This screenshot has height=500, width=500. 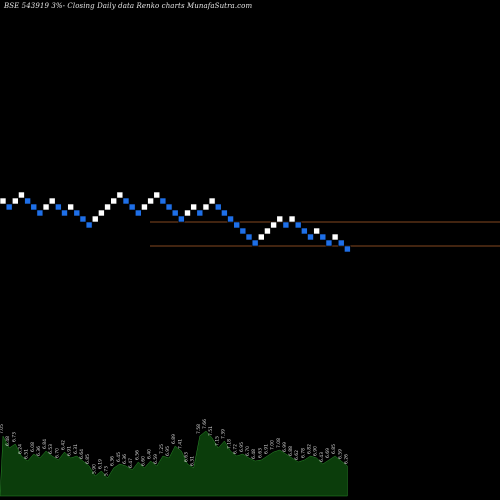 What do you see at coordinates (168, 451) in the screenshot?
I see `volume-label: 6.95` at bounding box center [168, 451].